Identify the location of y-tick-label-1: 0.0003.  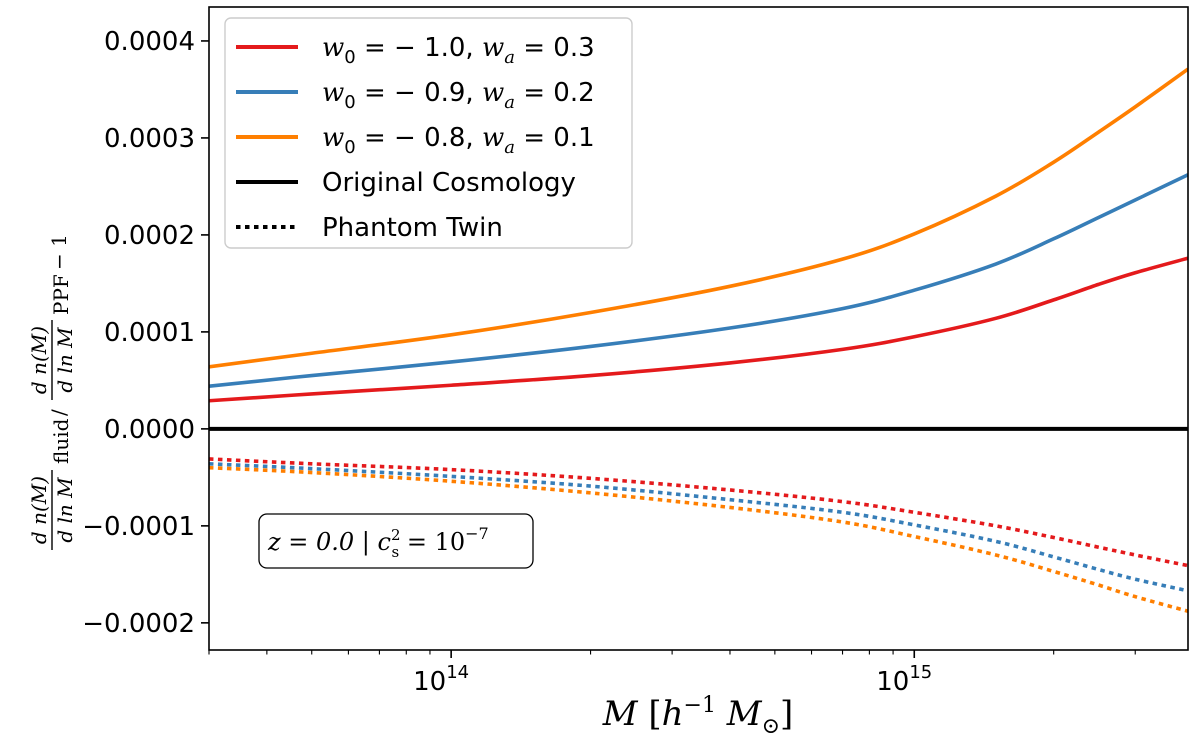
(149, 139).